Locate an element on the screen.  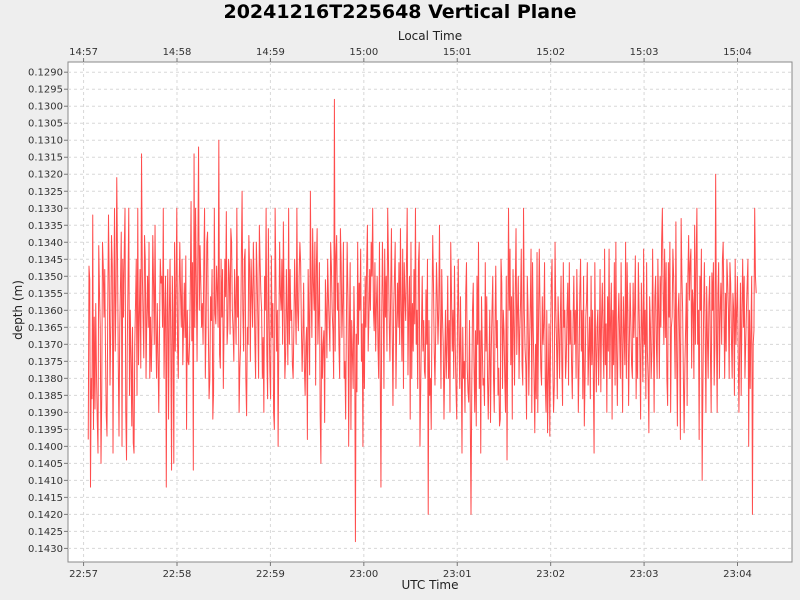
chart-title: 20241216T225648 Vertical Plane is located at coordinates (400, 12).